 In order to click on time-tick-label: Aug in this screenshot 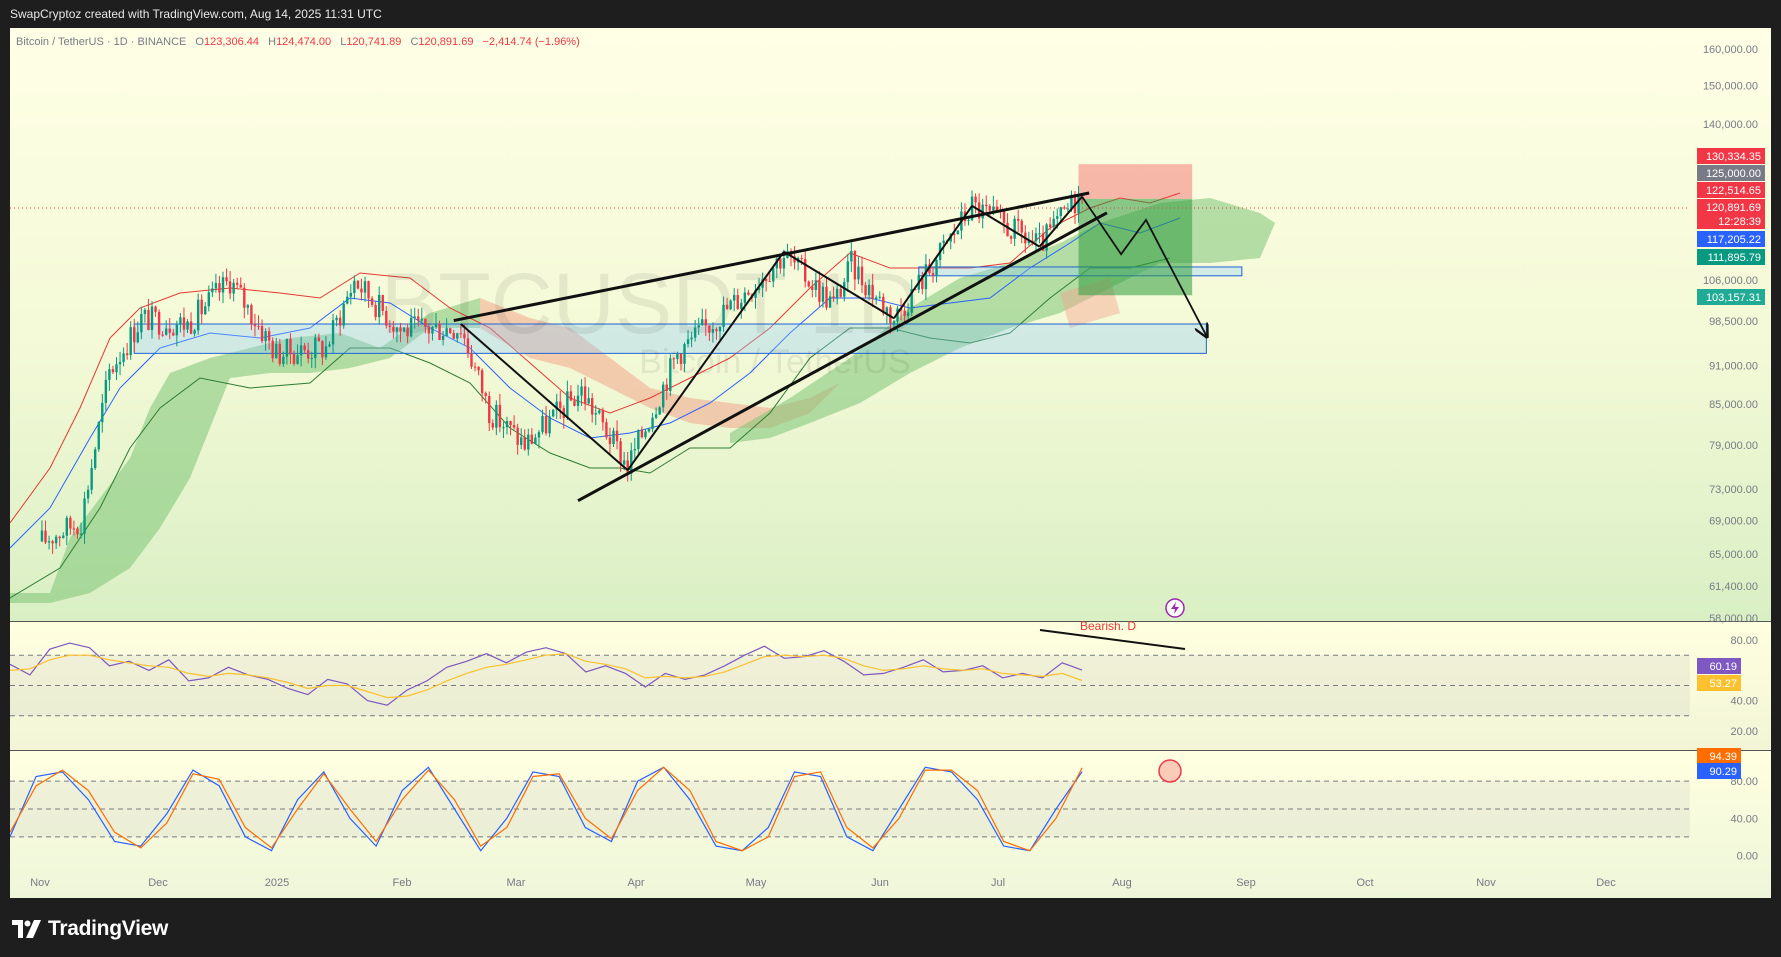, I will do `click(1122, 883)`.